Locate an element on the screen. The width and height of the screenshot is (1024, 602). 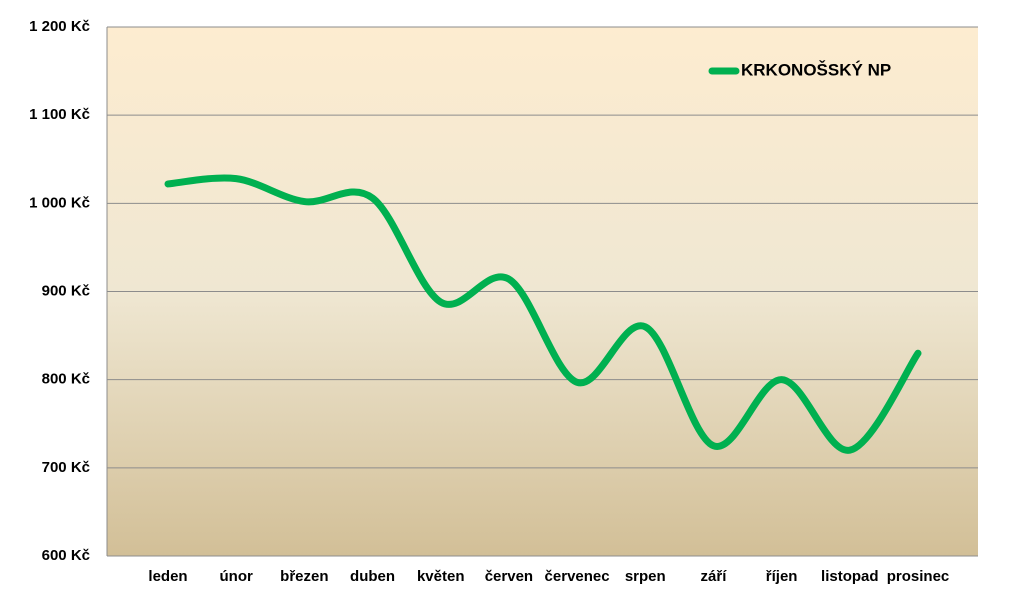
x-tick-label: prosinec is located at coordinates (918, 576).